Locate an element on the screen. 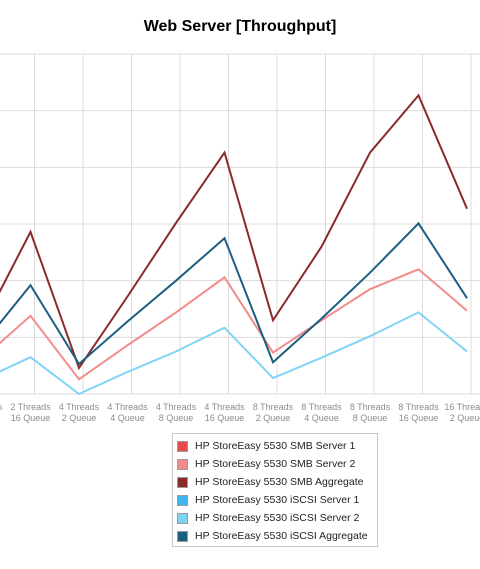  x-tick-label: 4 Threads 2 Queue is located at coordinates (79, 412).